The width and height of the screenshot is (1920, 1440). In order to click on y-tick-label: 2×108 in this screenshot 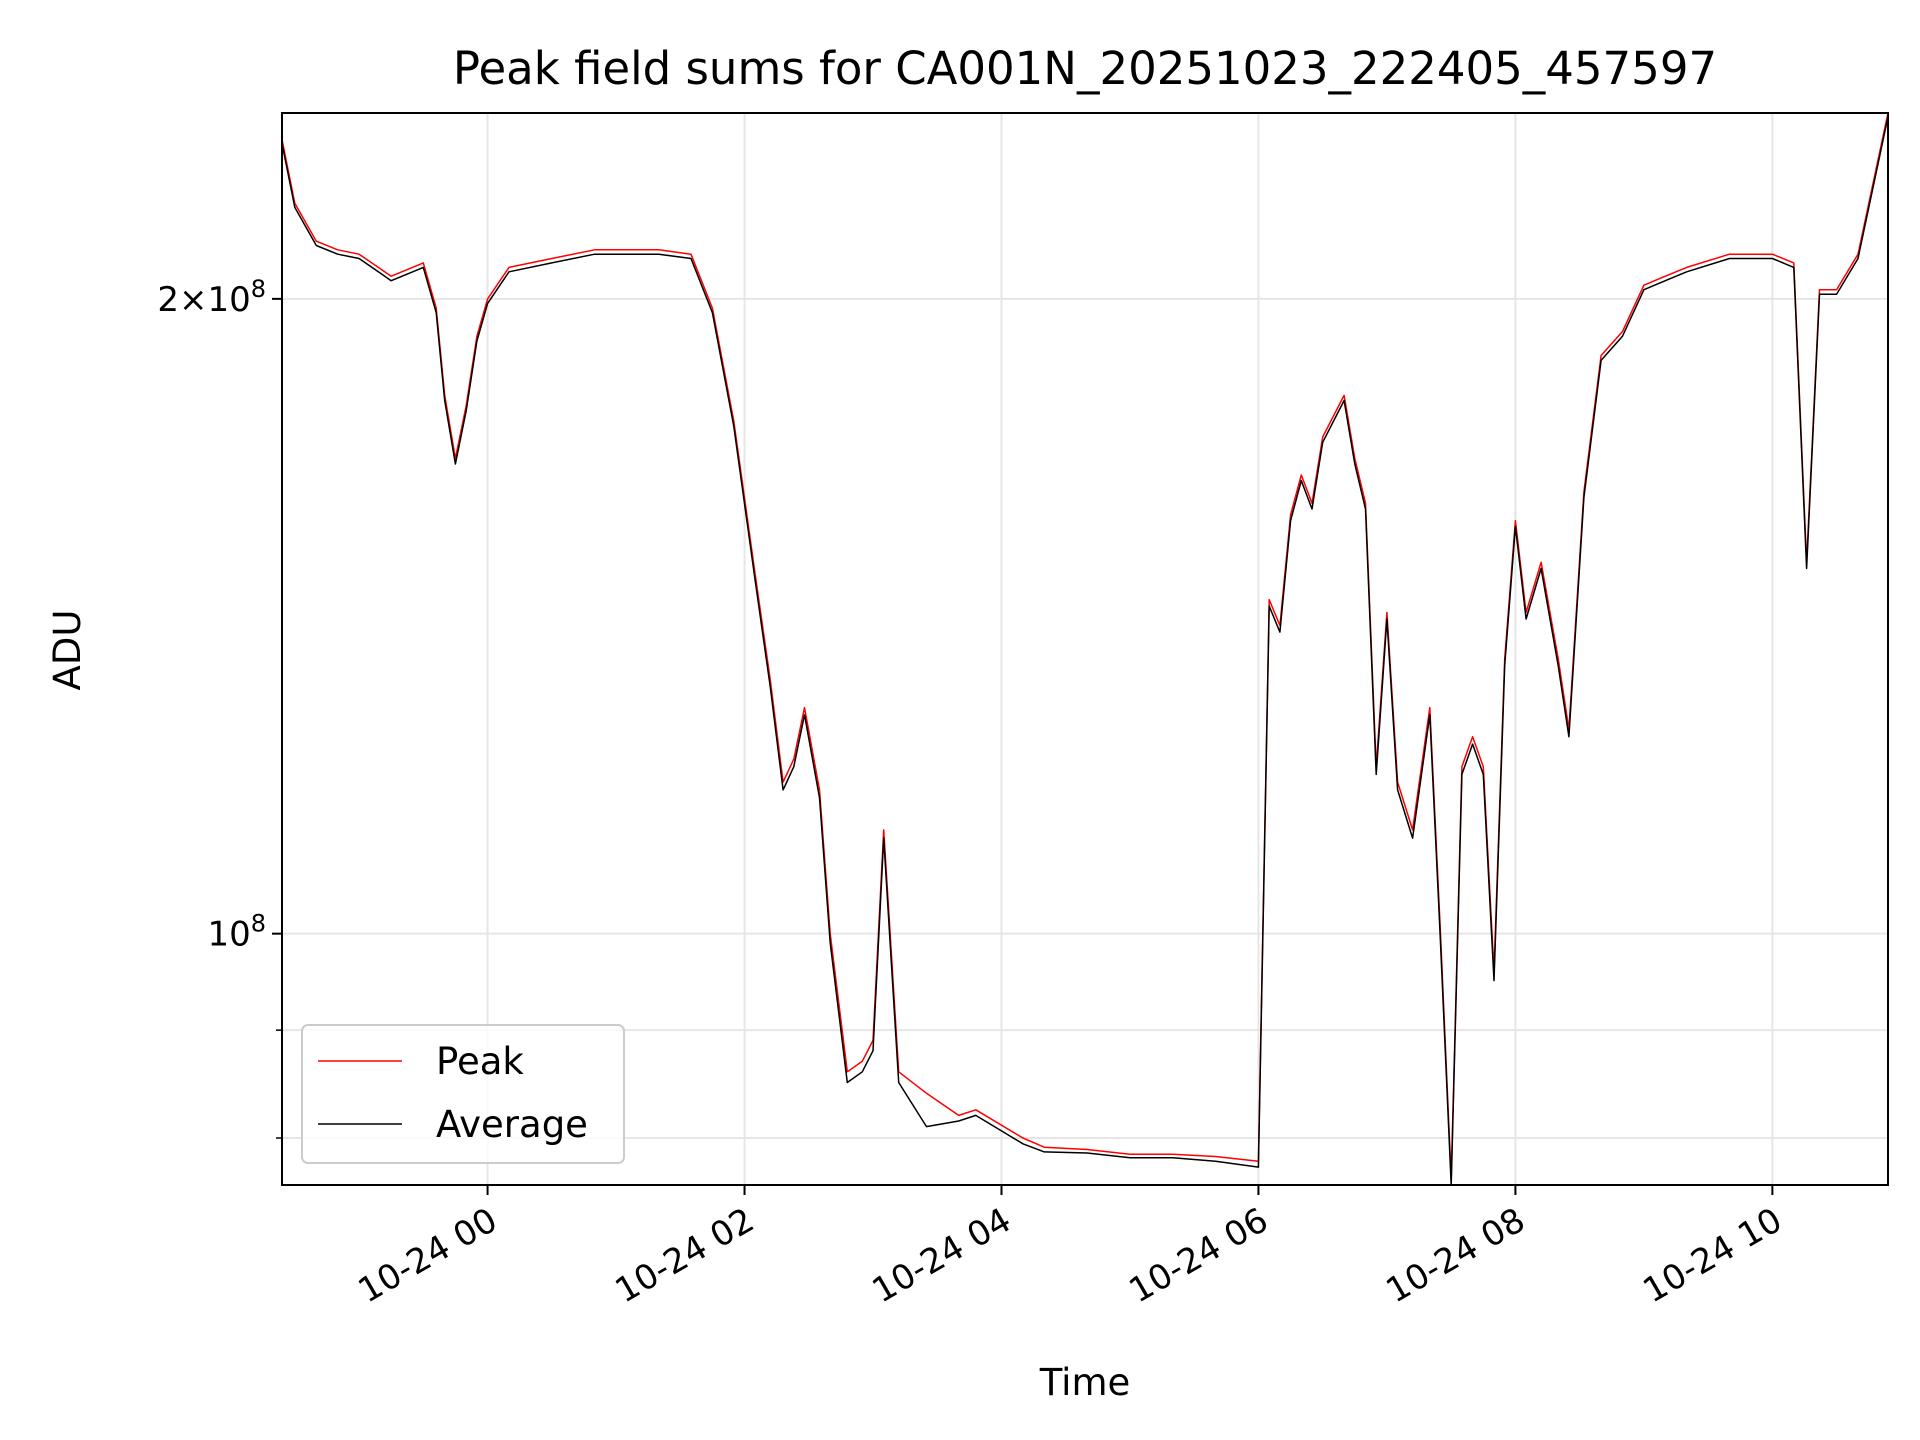, I will do `click(211, 297)`.